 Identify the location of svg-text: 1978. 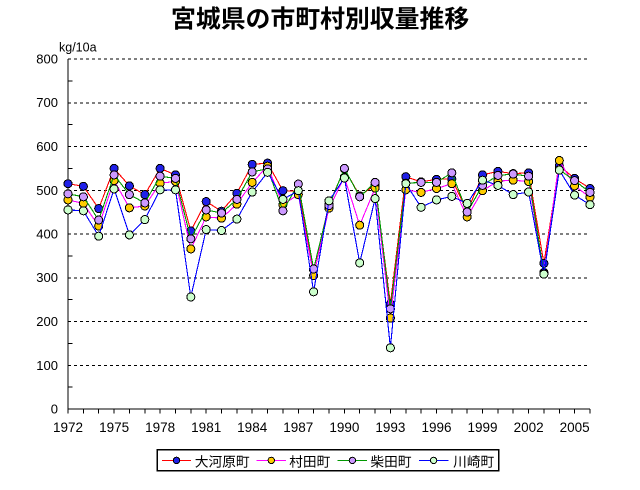
(160, 427).